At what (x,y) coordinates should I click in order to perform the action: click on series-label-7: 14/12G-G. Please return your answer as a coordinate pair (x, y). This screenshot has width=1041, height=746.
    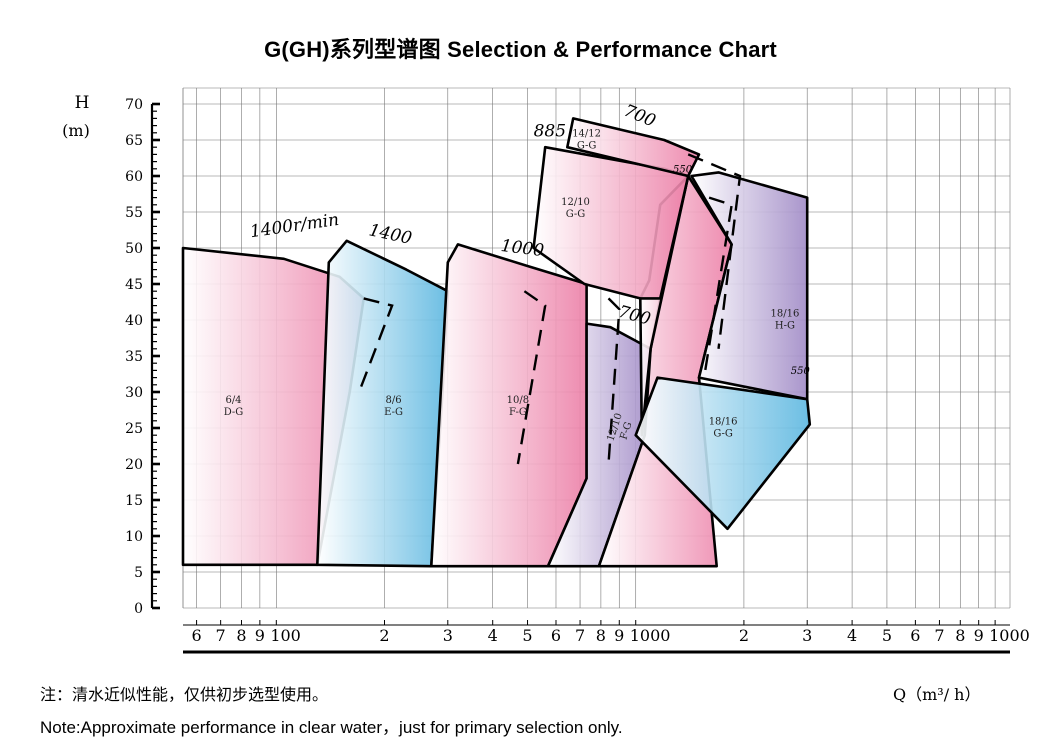
    Looking at the image, I should click on (586, 139).